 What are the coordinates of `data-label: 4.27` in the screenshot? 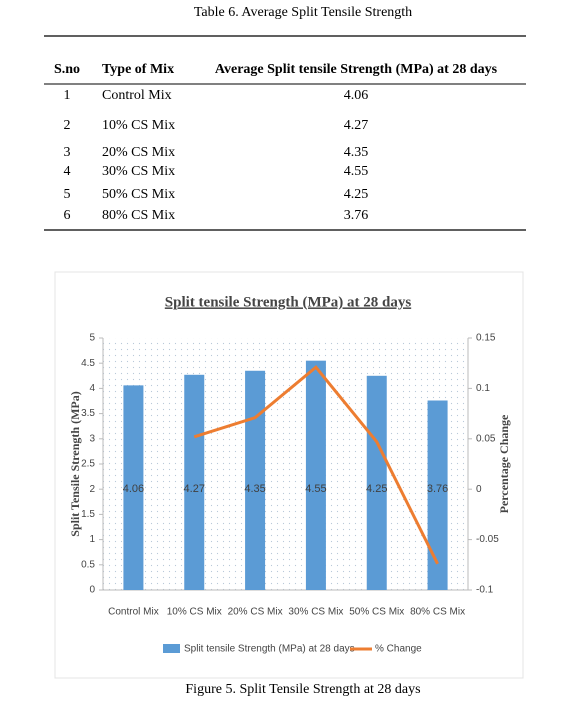 It's located at (194, 489).